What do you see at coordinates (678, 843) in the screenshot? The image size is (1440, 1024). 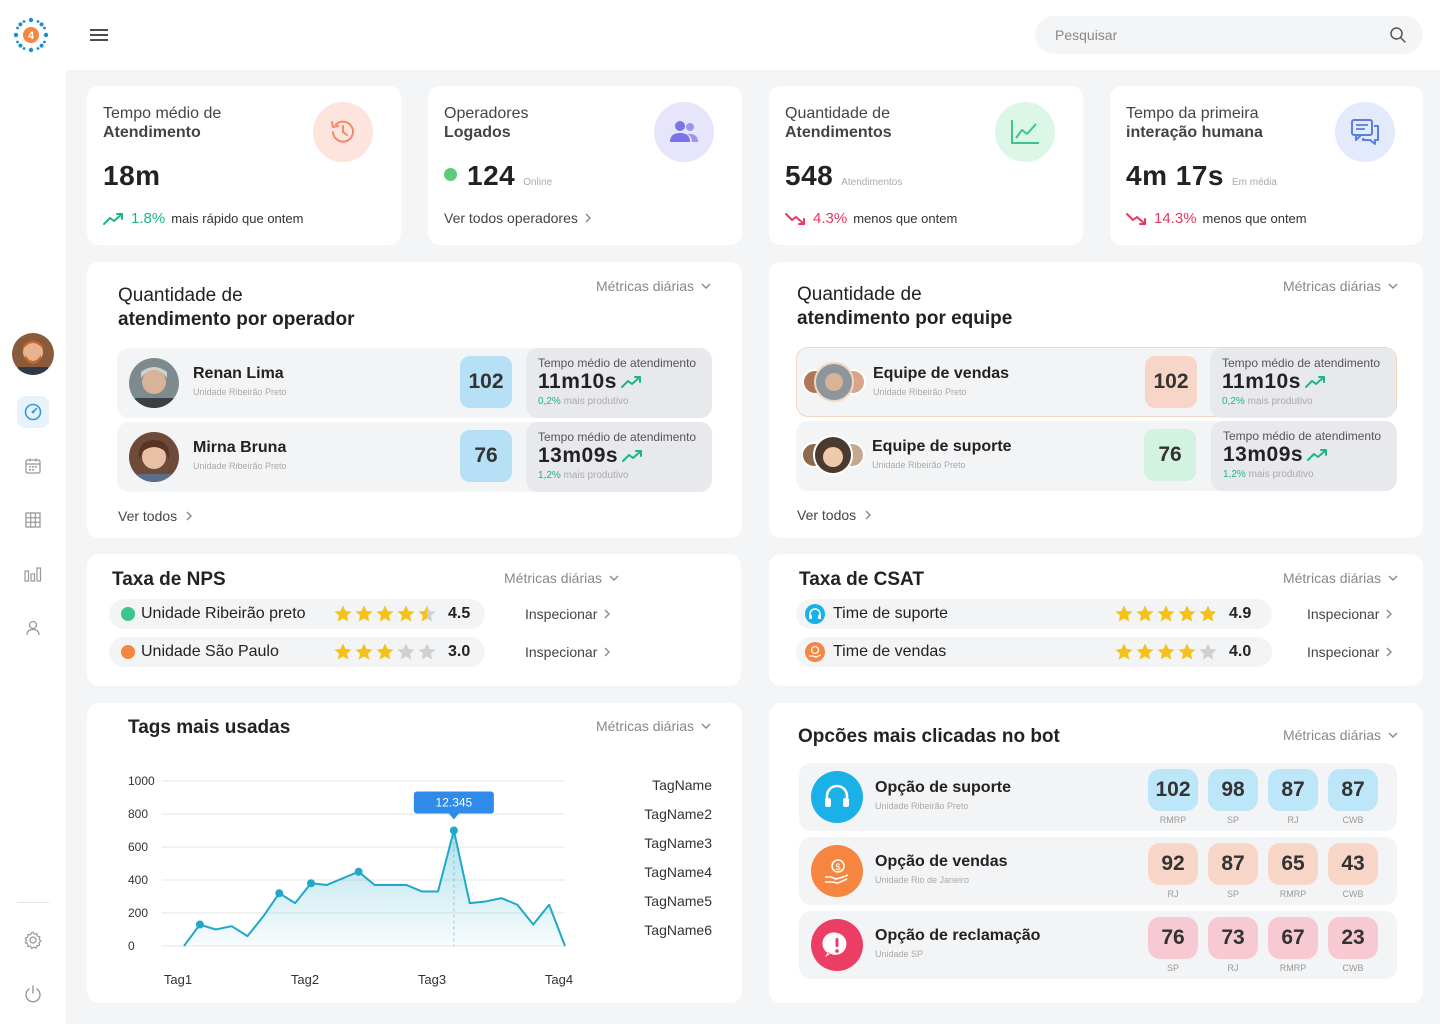 I see `tag-name-item: TagName3` at bounding box center [678, 843].